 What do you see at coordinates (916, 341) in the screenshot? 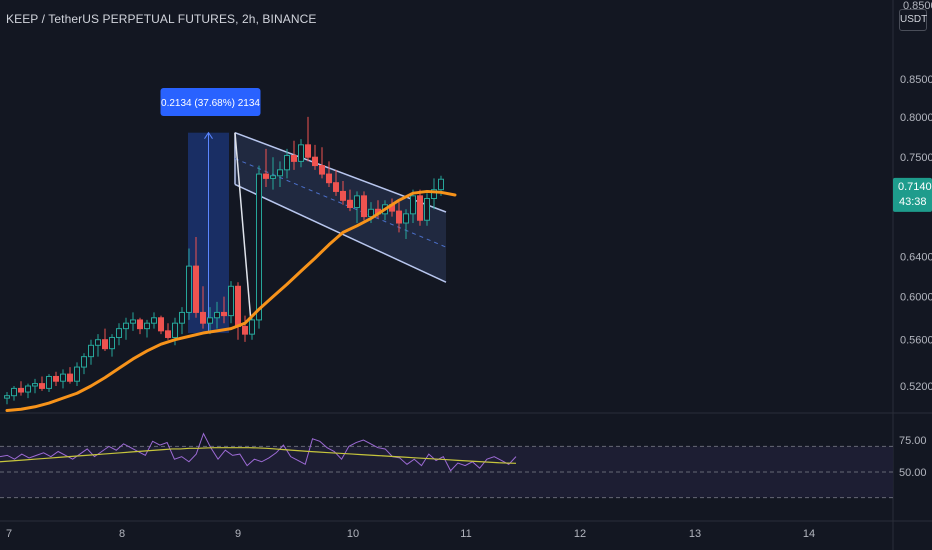
I see `price-tick-label: 0.5600` at bounding box center [916, 341].